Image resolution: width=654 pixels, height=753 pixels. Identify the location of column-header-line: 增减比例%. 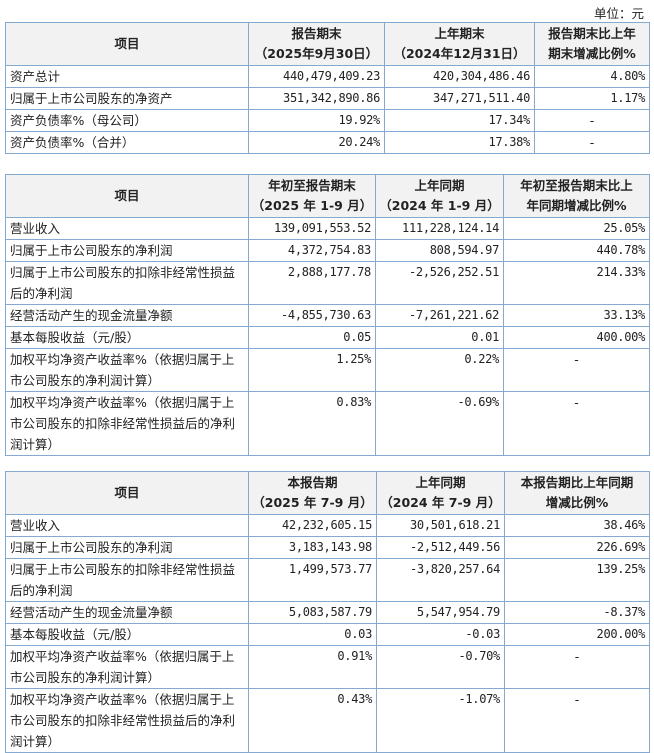
(577, 502).